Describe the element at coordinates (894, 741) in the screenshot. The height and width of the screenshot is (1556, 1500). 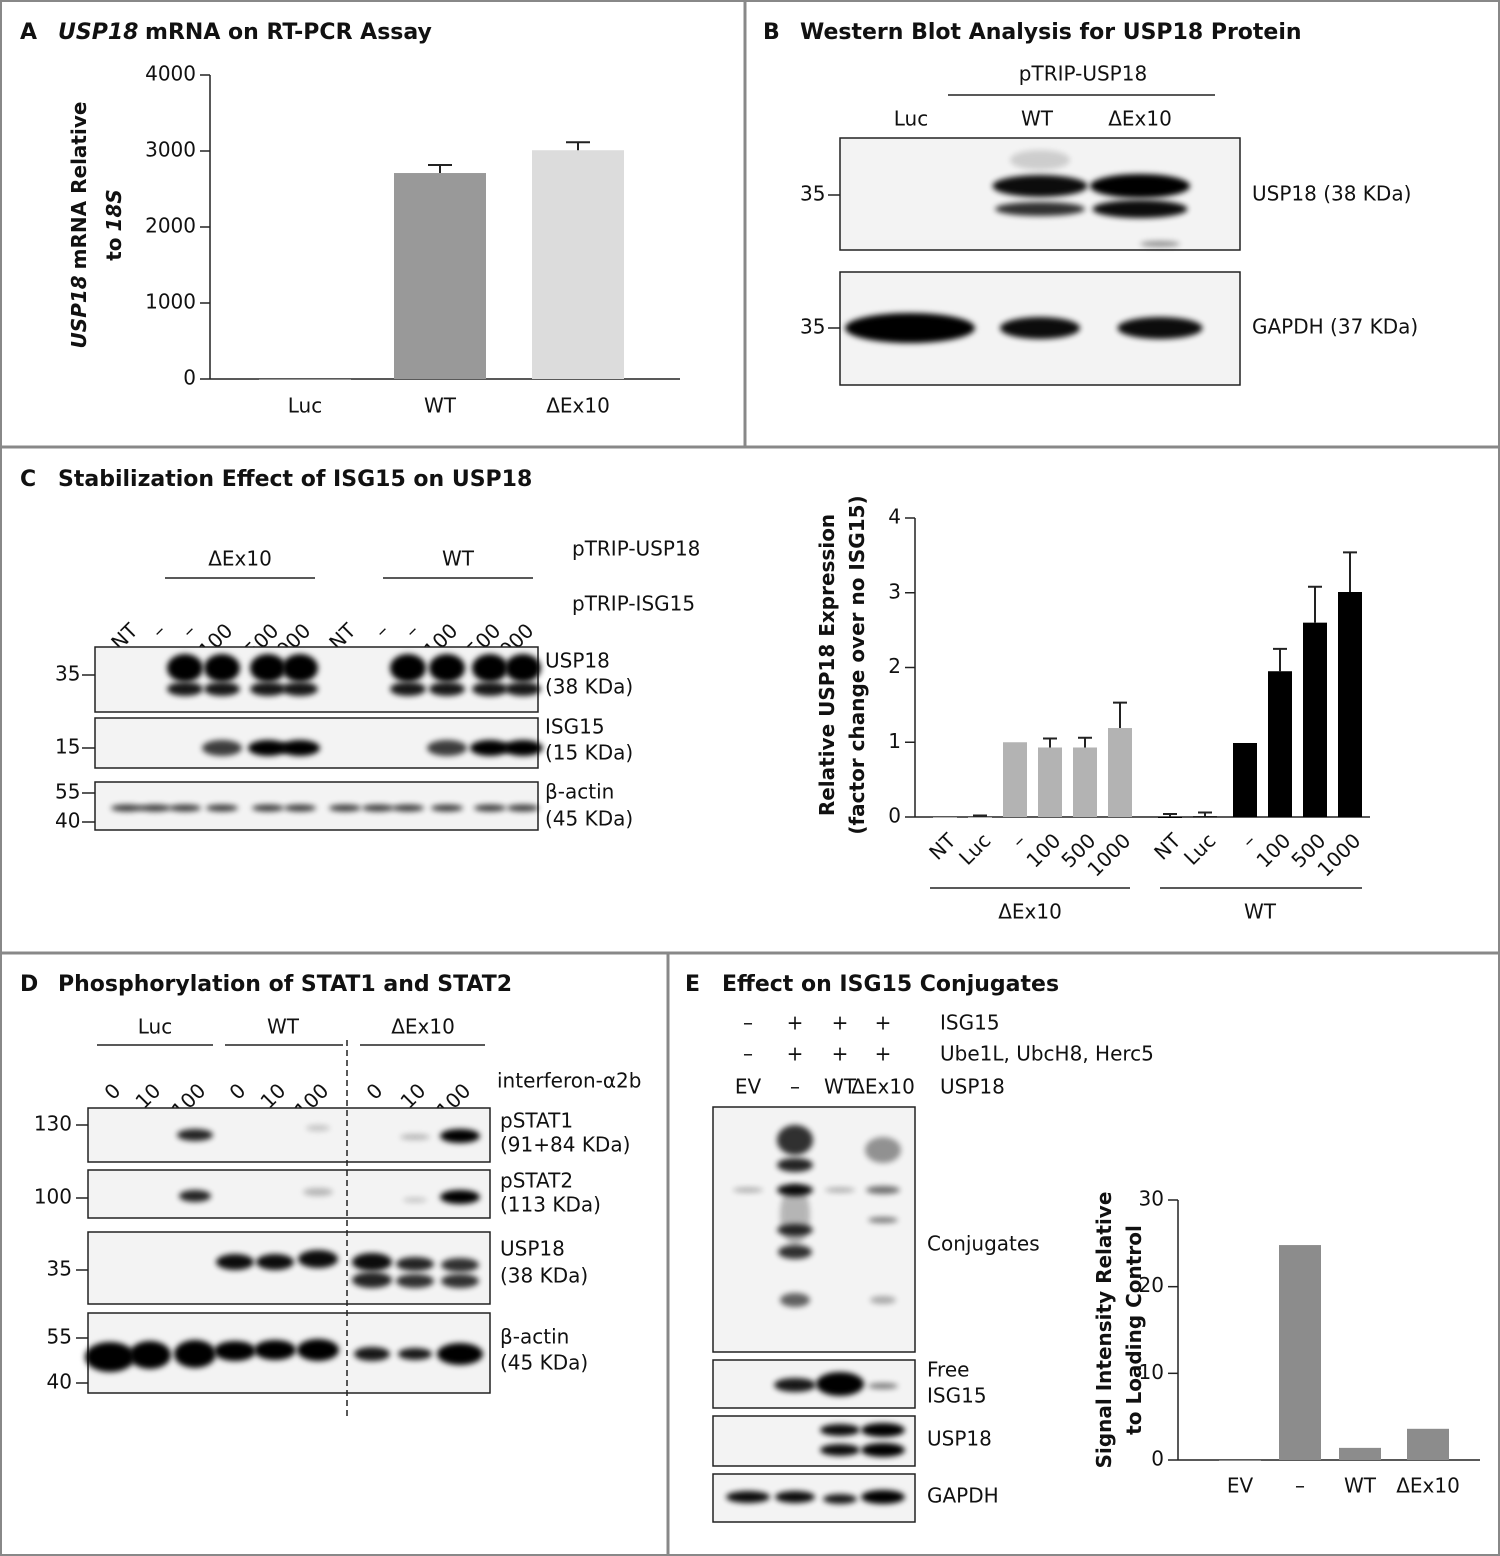
I see `y-tick-label: 1` at that location.